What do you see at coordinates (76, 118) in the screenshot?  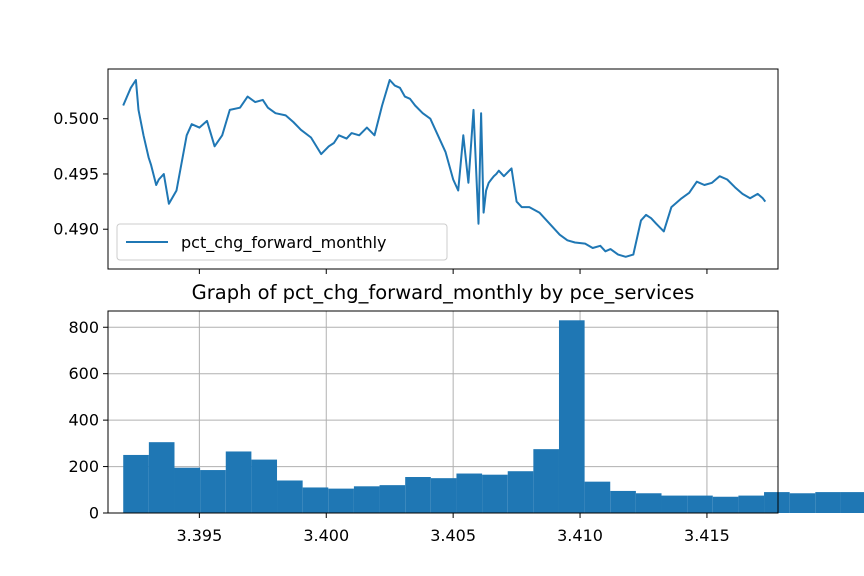 I see `line-y-tick-label: 0.500` at bounding box center [76, 118].